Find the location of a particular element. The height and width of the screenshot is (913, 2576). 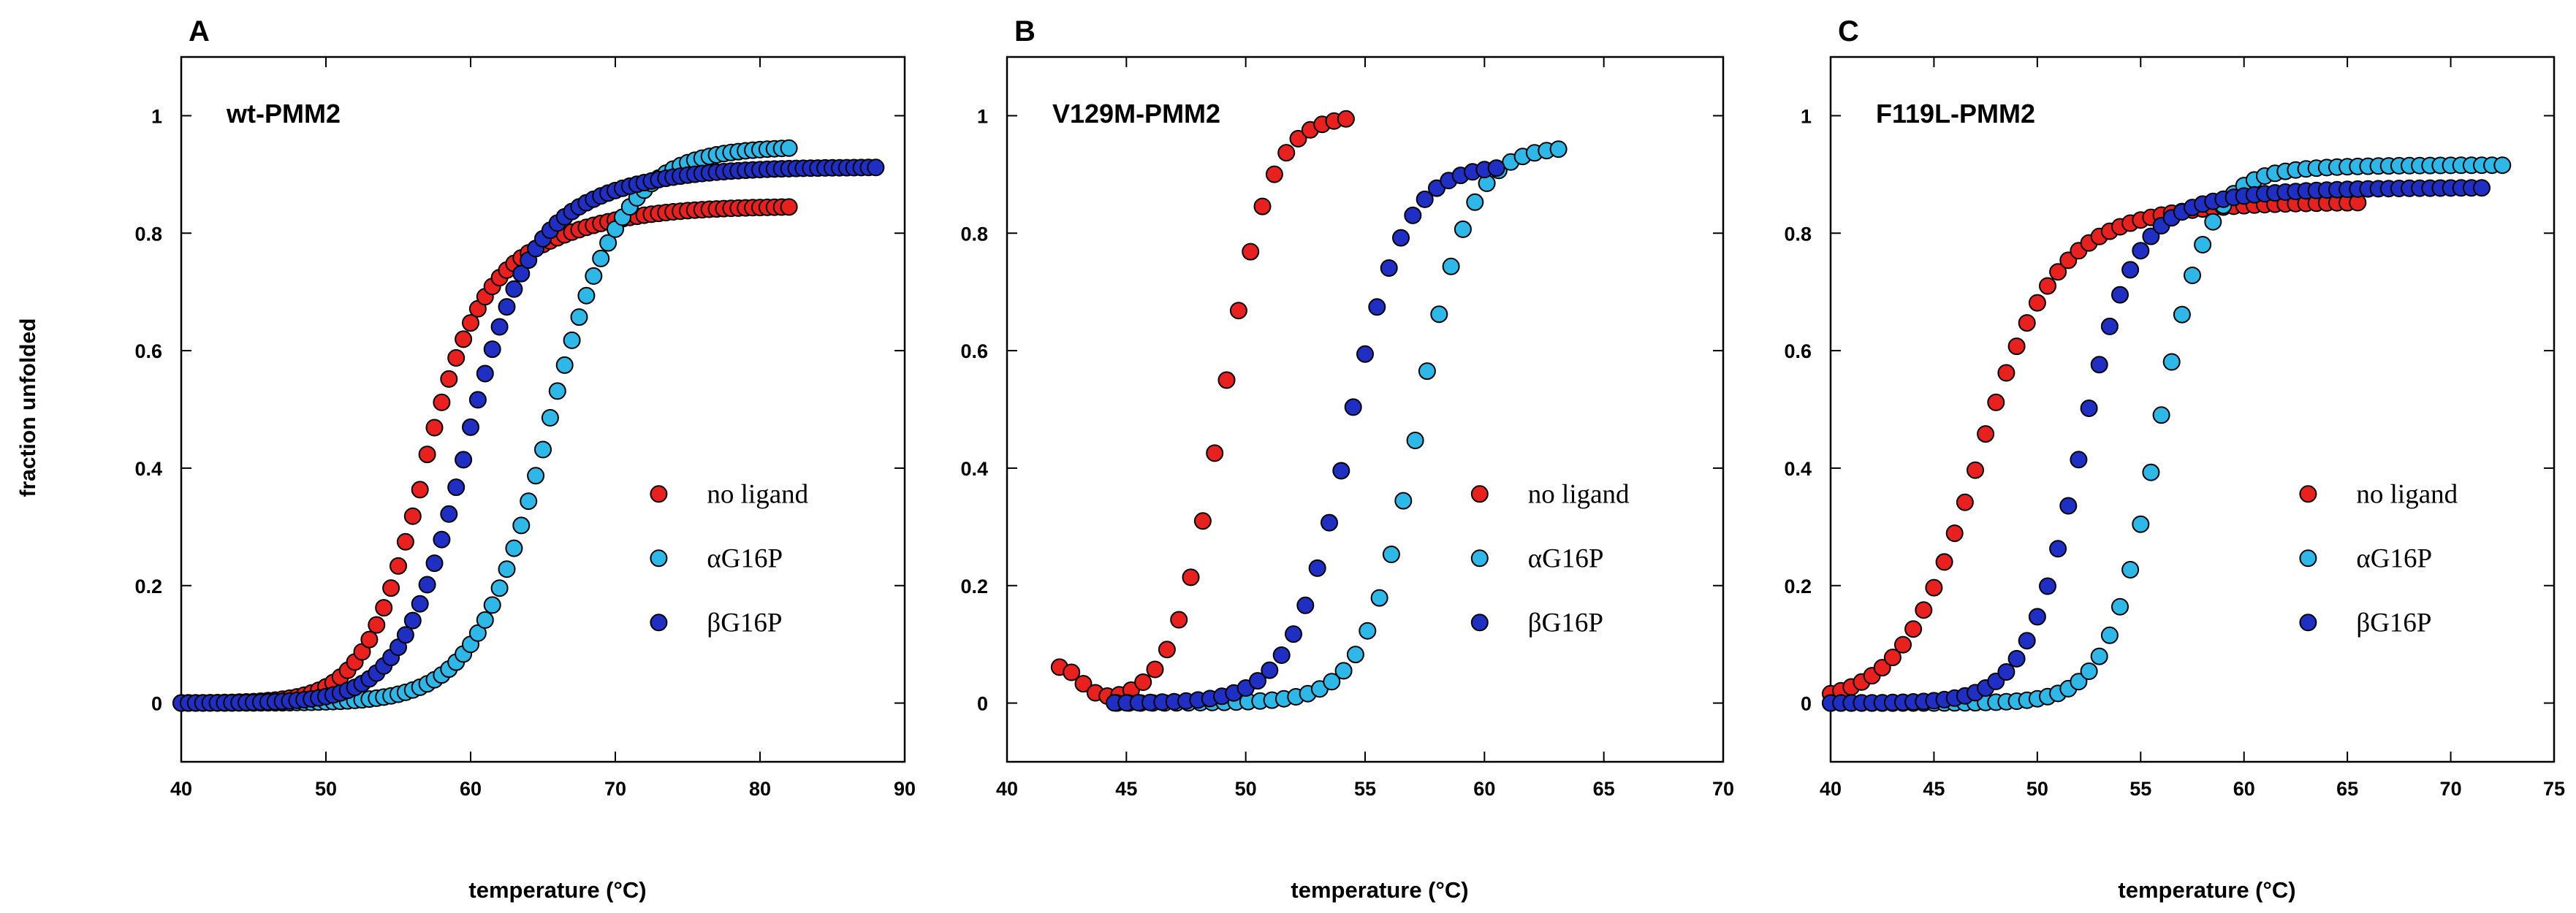

panel-letter: A is located at coordinates (200, 31).